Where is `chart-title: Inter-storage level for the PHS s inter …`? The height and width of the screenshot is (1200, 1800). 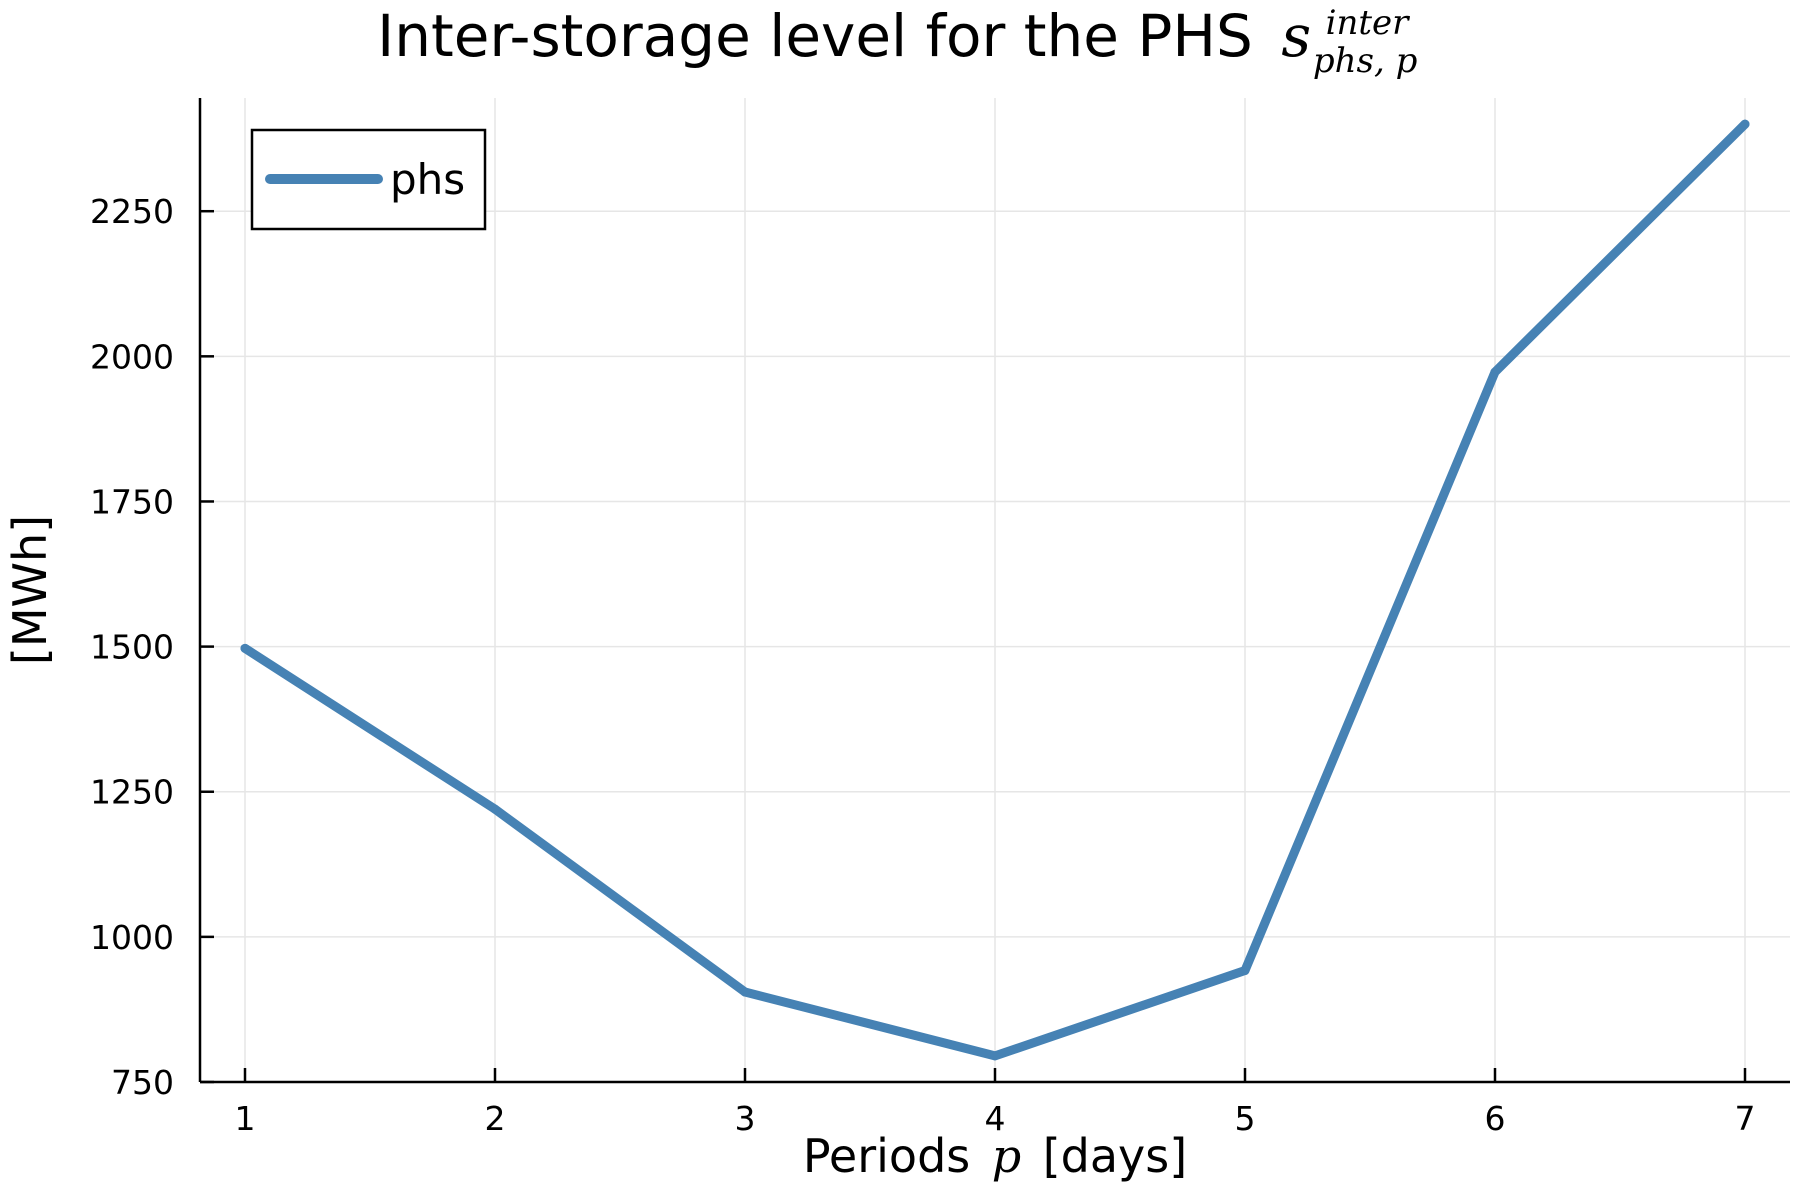
chart-title: Inter-storage level for the PHS s inter … is located at coordinates (900, 40).